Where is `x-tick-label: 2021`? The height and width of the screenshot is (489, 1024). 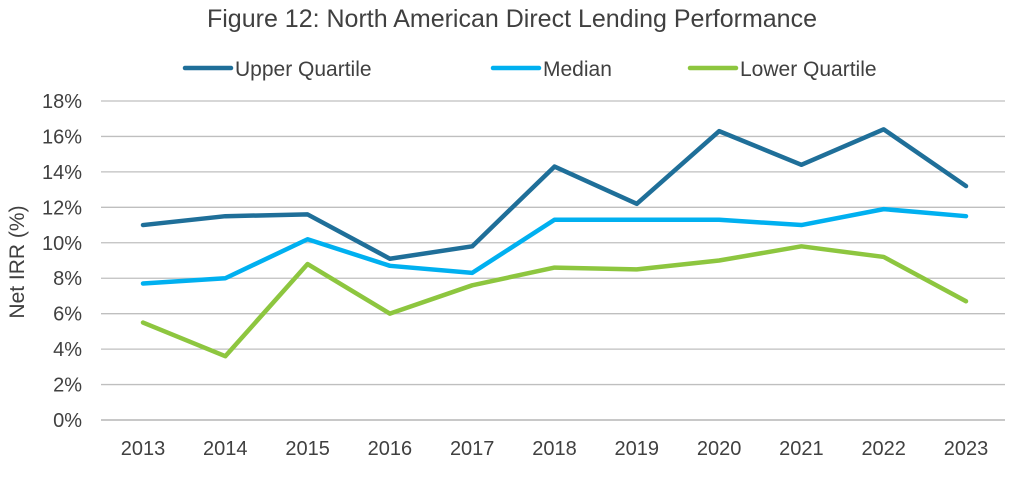
x-tick-label: 2021 is located at coordinates (801, 449).